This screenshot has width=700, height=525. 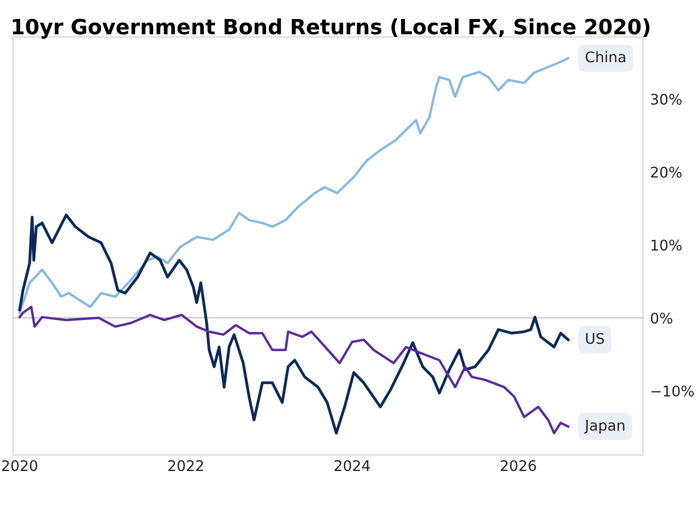 What do you see at coordinates (672, 391) in the screenshot?
I see `y-tick-label: −10%` at bounding box center [672, 391].